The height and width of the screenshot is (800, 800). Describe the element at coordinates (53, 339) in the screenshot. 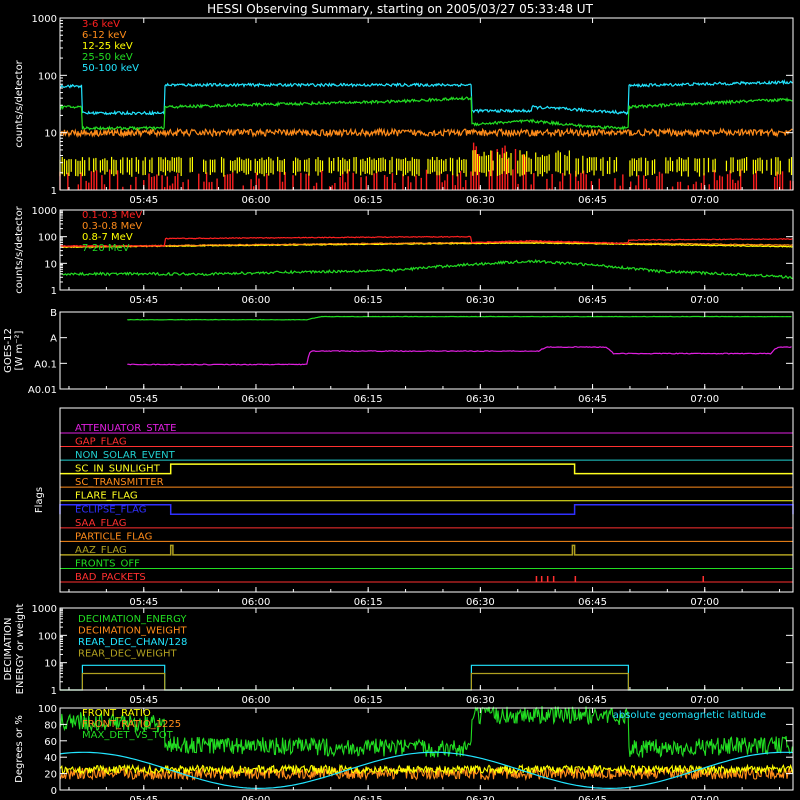

I see `y-tick-label: A` at that location.